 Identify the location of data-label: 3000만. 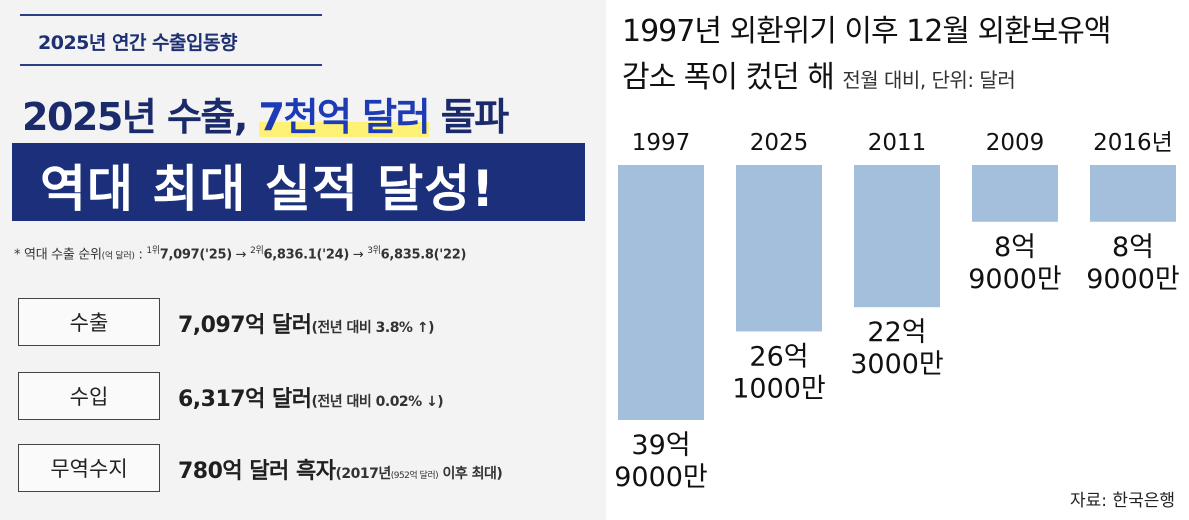
(897, 364).